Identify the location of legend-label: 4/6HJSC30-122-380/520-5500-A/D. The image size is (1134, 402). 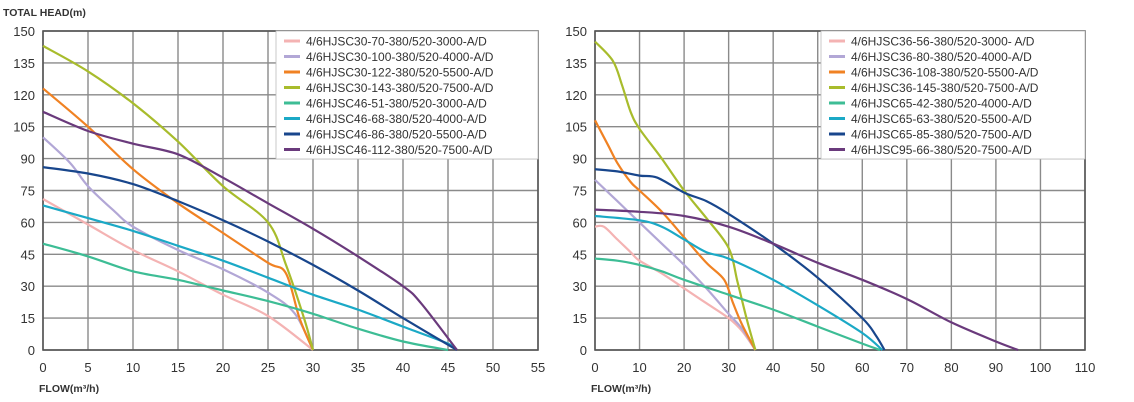
(400, 73).